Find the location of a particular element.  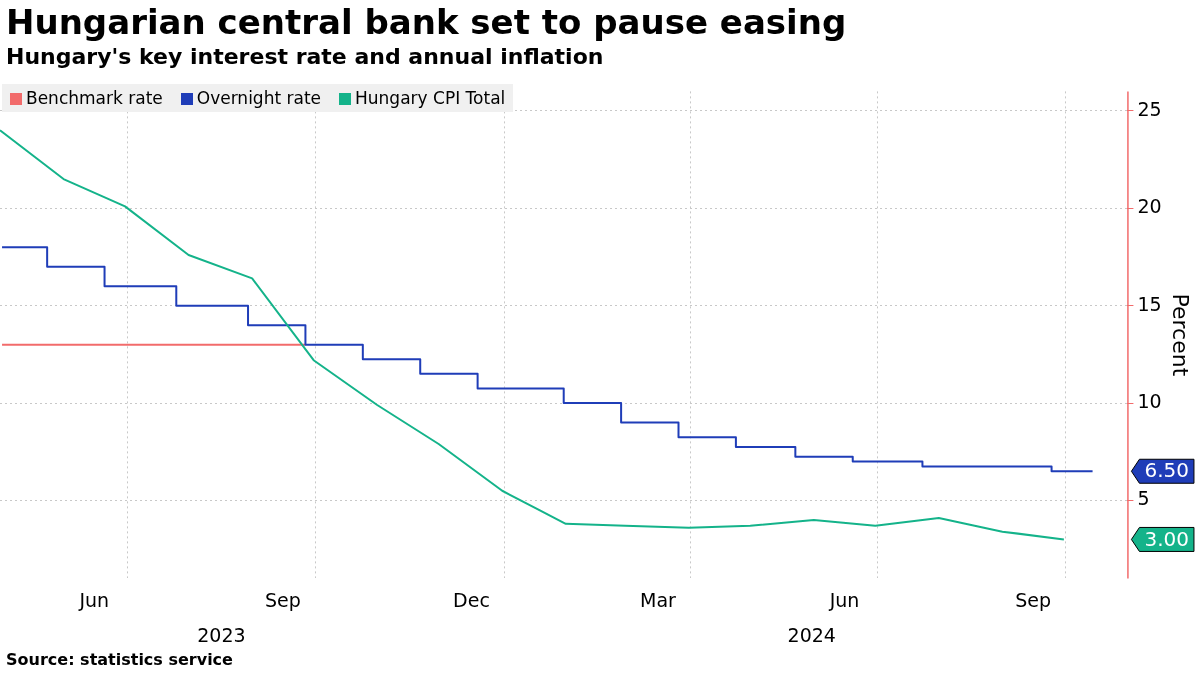

x-tick-label: Dec is located at coordinates (471, 599).